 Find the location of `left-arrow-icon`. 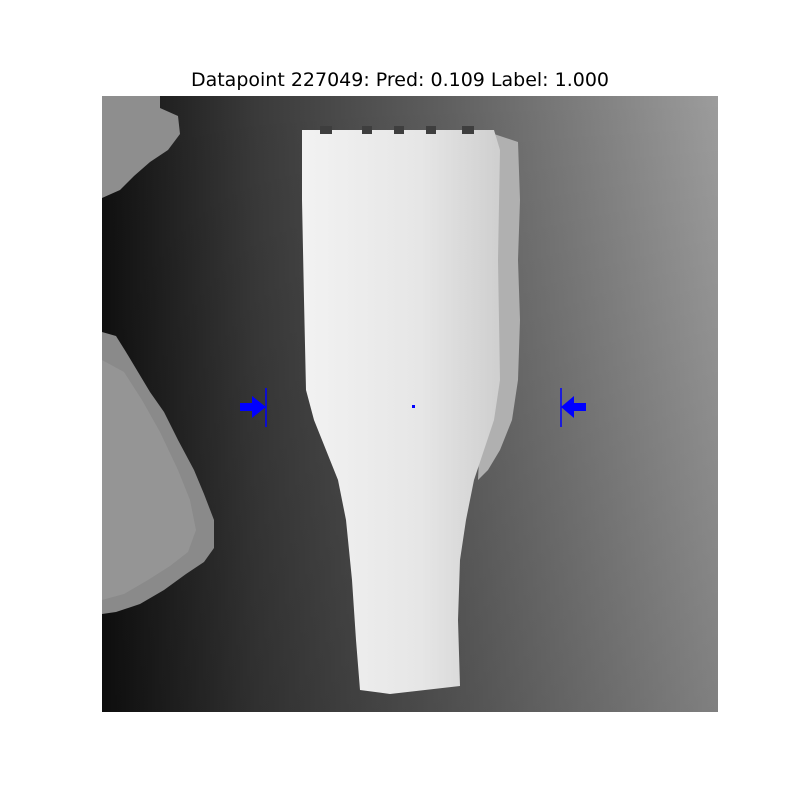

left-arrow-icon is located at coordinates (253, 407).